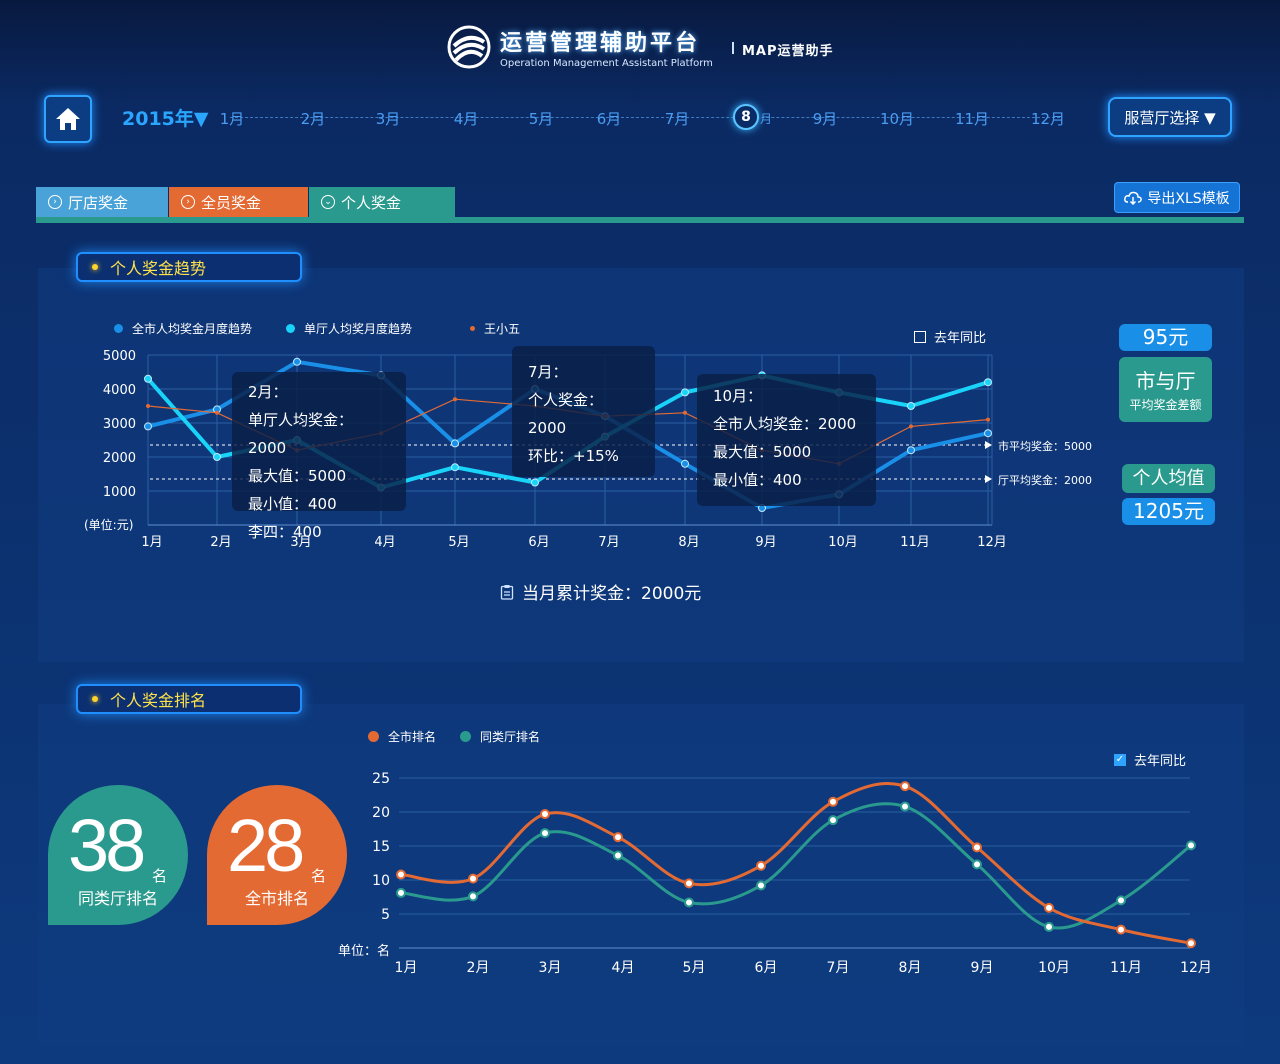  I want to click on city-rank-label: 全市排名, so click(276, 898).